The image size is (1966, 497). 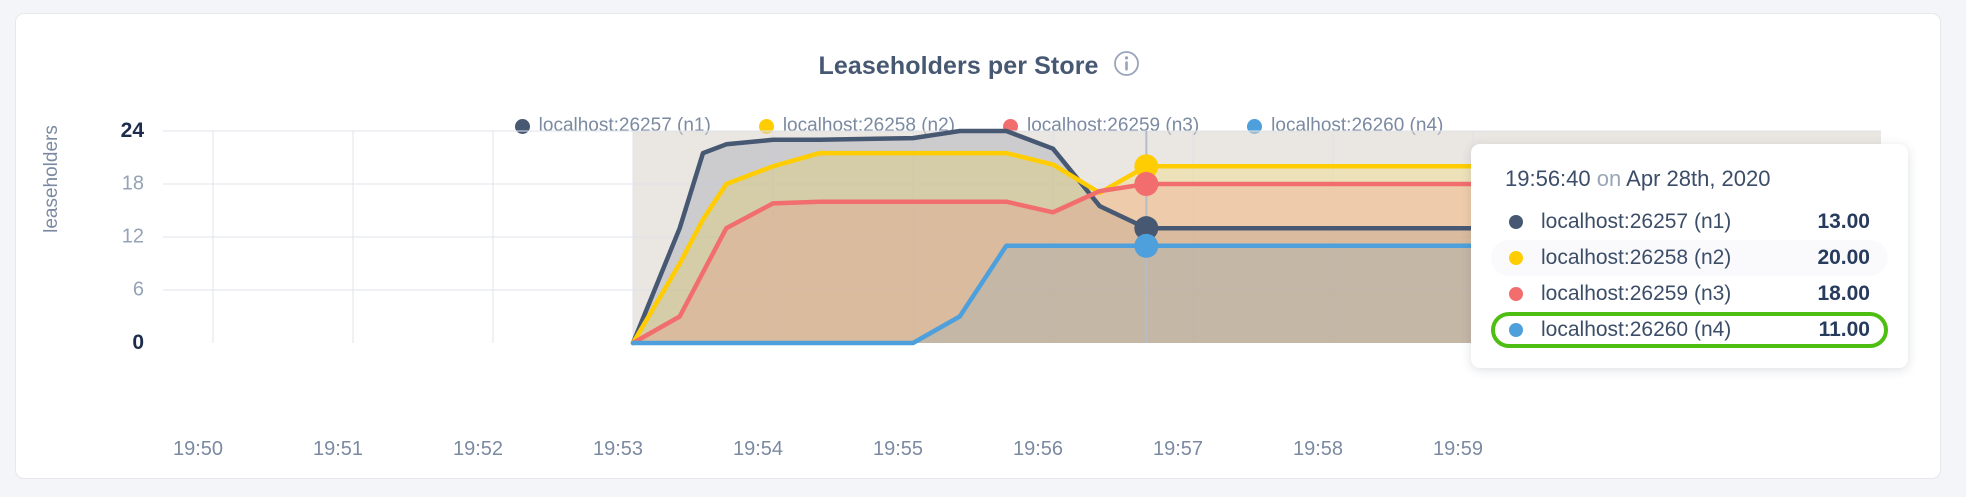 I want to click on tooltip-on-word: on, so click(x=1609, y=178).